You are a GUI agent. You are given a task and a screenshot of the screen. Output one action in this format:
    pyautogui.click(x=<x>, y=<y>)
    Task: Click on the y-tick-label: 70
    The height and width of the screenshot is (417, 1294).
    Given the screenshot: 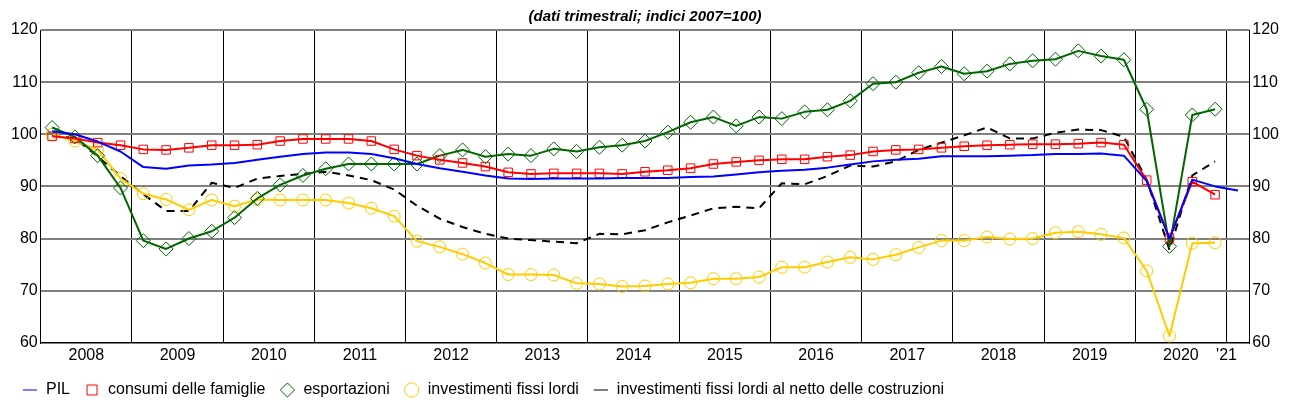 What is the action you would take?
    pyautogui.click(x=28, y=290)
    